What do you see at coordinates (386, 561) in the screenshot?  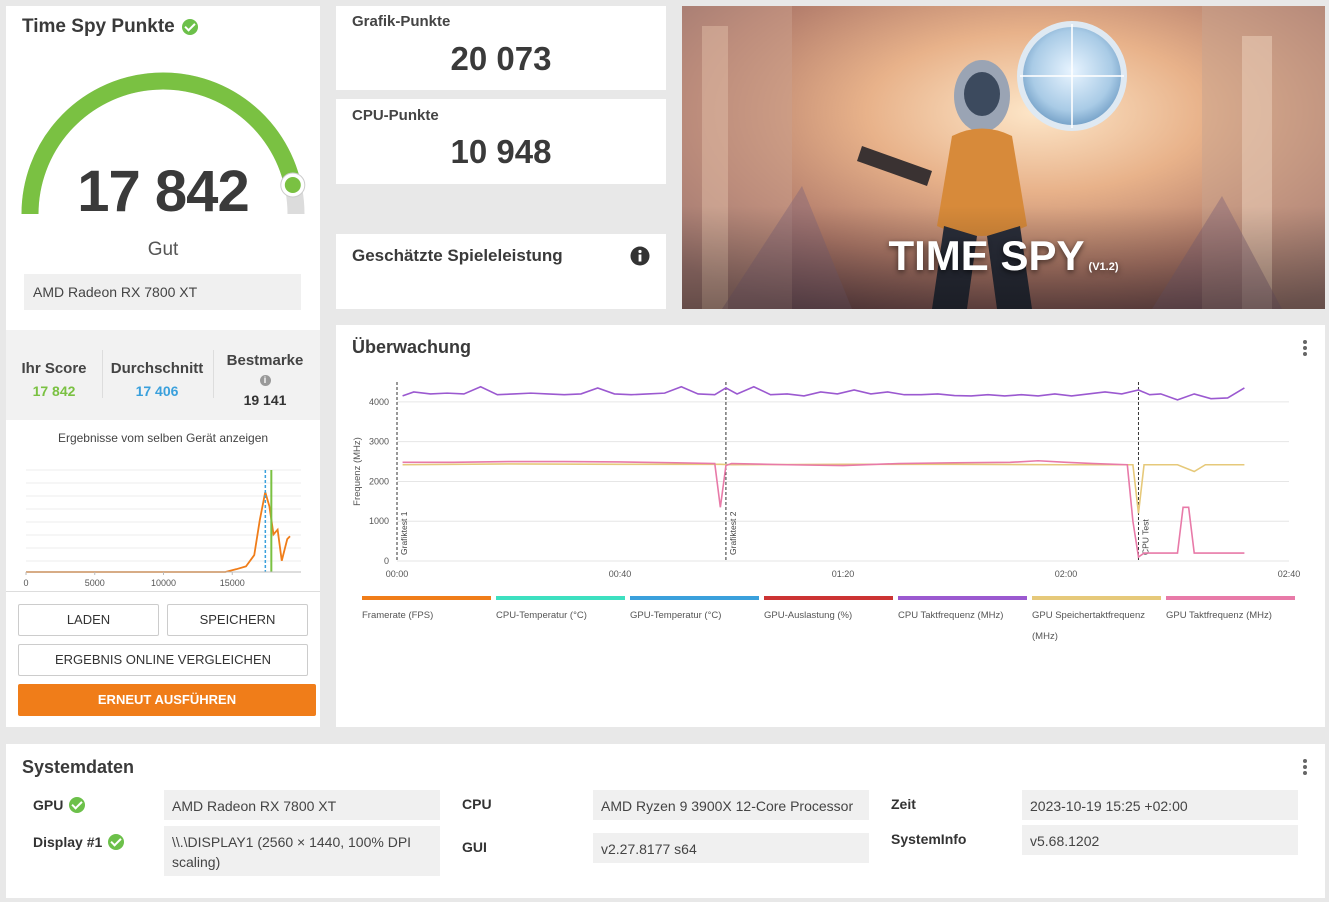 I see `y-tick-label: 0` at bounding box center [386, 561].